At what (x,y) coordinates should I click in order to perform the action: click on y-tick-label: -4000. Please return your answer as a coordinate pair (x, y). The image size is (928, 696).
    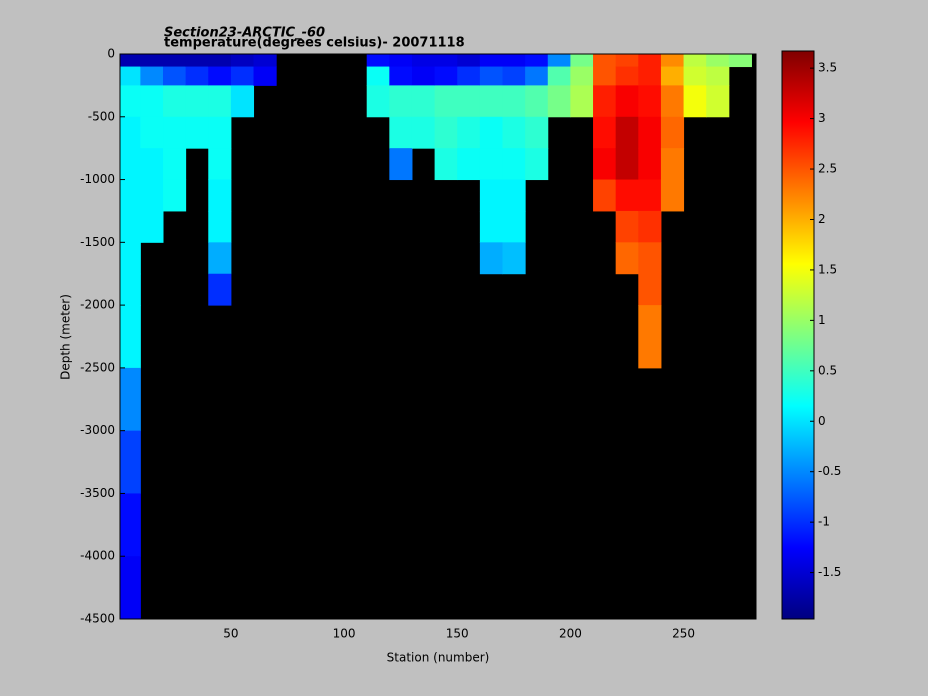
    Looking at the image, I should click on (97, 556).